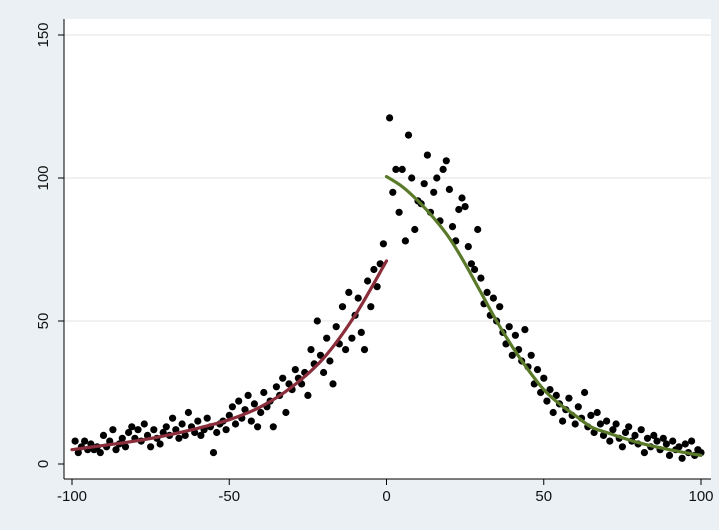  What do you see at coordinates (386, 496) in the screenshot?
I see `x-tick-label: 0` at bounding box center [386, 496].